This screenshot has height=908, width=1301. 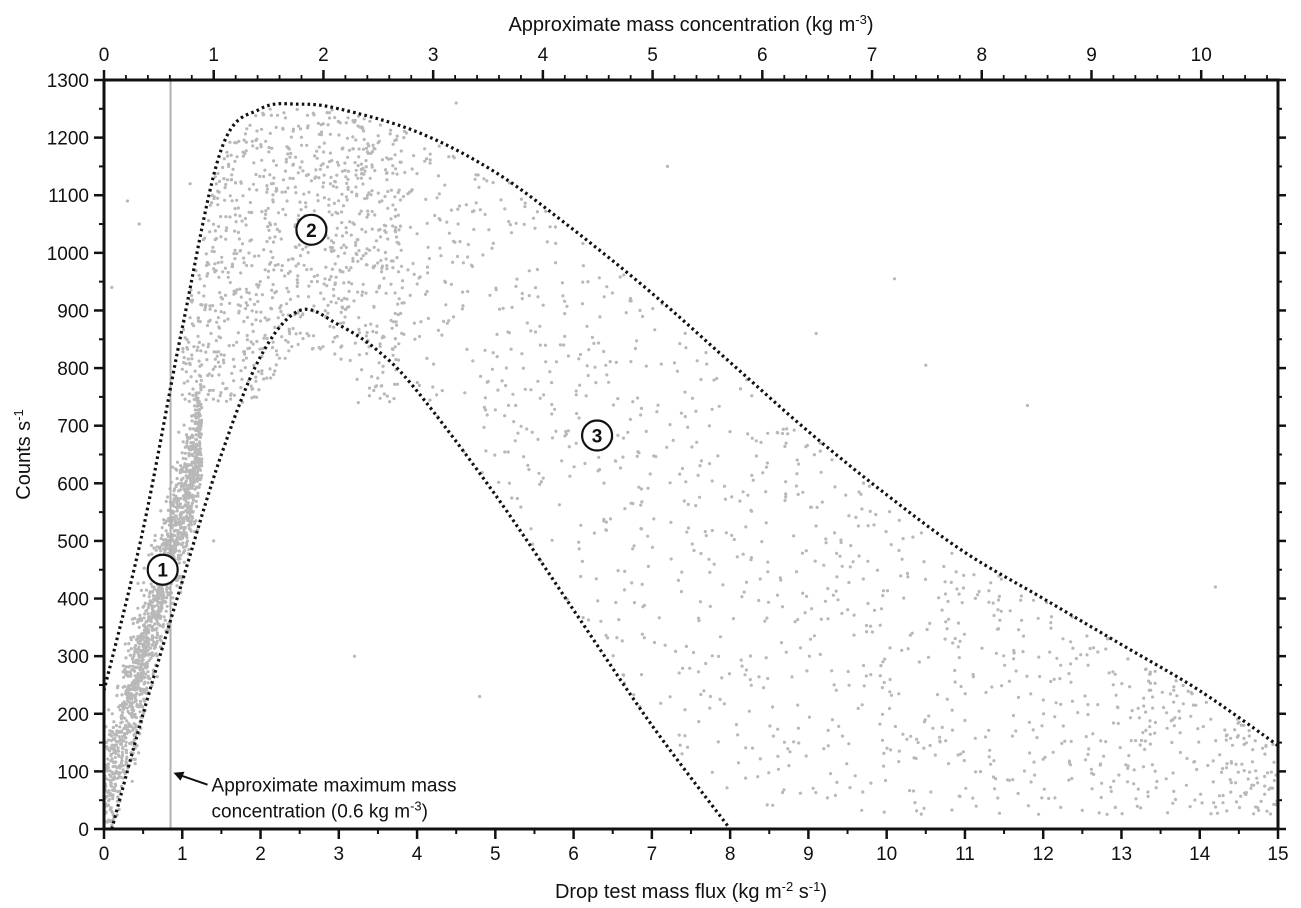 I want to click on y-tick-label: 100, so click(x=73, y=772).